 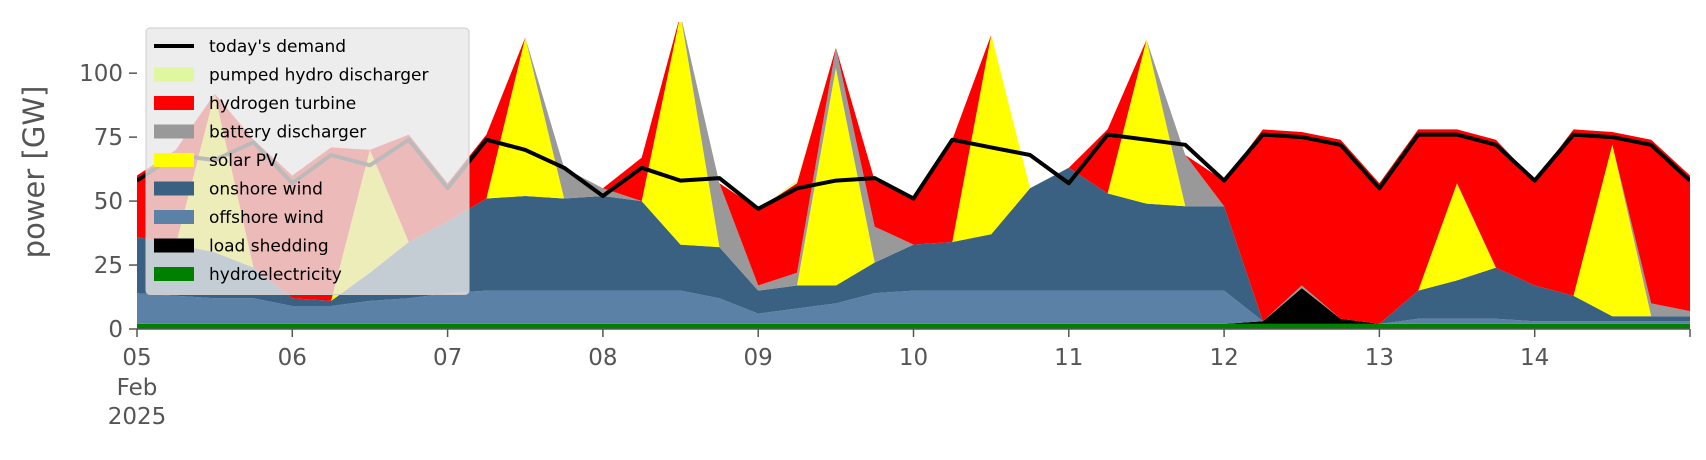 I want to click on legend-label-load-shedding: load shedding, so click(x=269, y=247).